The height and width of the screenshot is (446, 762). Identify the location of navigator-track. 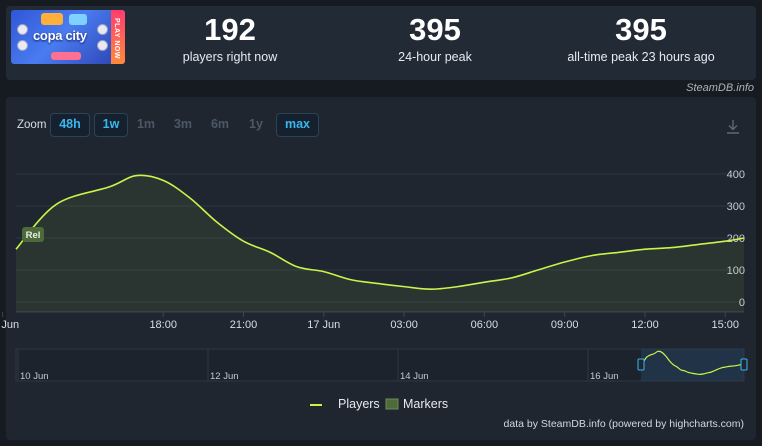
(380, 365).